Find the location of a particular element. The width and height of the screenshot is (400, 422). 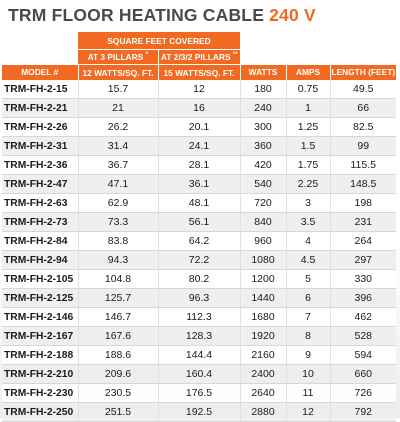

header-sub-232-pillars: AT 2/3/2 PILLARS ** is located at coordinates (198, 57).